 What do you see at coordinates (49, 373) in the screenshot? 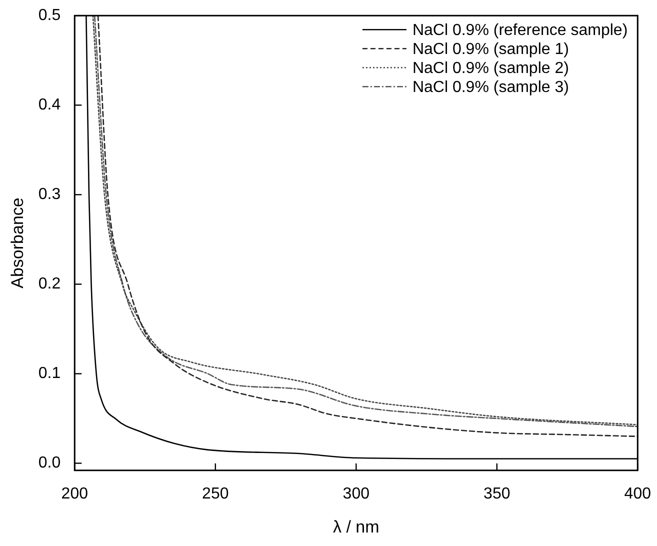
I see `y-tick-label: 0.1` at bounding box center [49, 373].